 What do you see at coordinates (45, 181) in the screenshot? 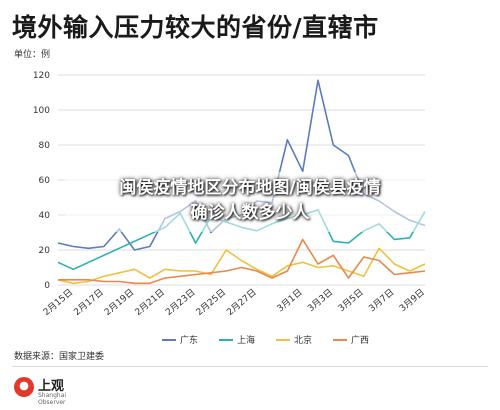
I see `y-tick-label: 60` at bounding box center [45, 181].